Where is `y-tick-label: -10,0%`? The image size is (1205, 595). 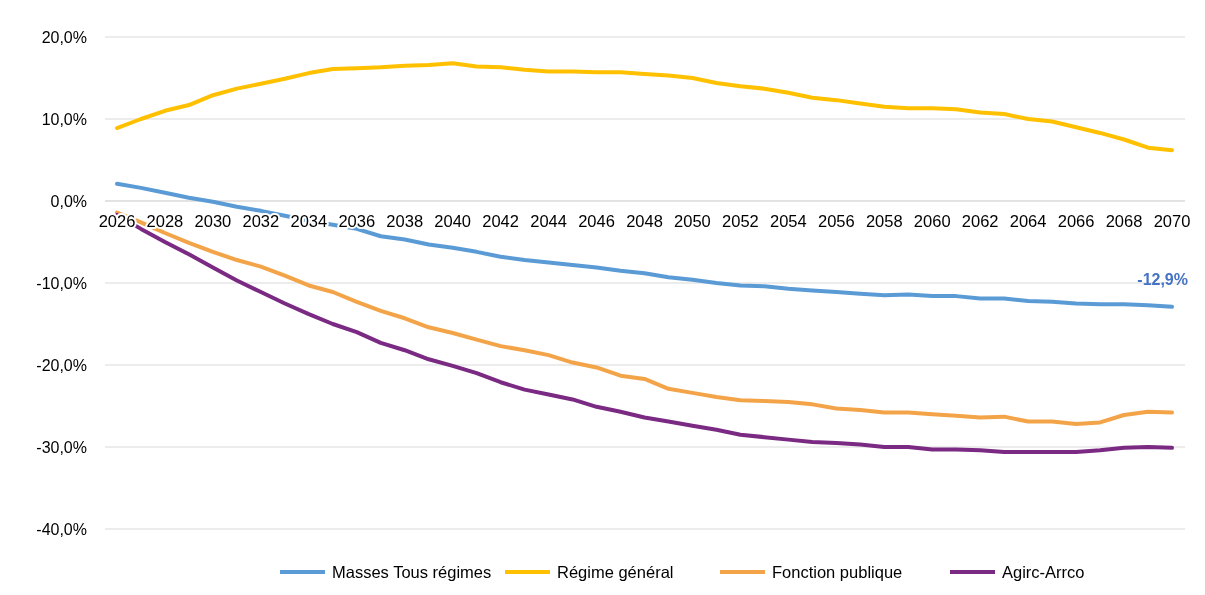
y-tick-label: -10,0% is located at coordinates (61, 283).